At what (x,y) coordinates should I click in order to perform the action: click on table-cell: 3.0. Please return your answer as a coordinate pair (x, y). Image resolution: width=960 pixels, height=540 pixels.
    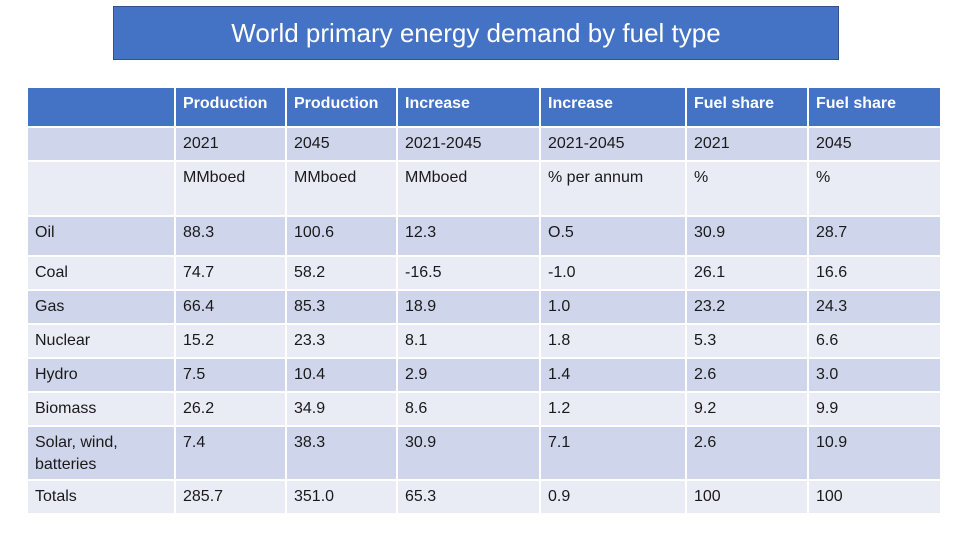
    Looking at the image, I should click on (874, 375).